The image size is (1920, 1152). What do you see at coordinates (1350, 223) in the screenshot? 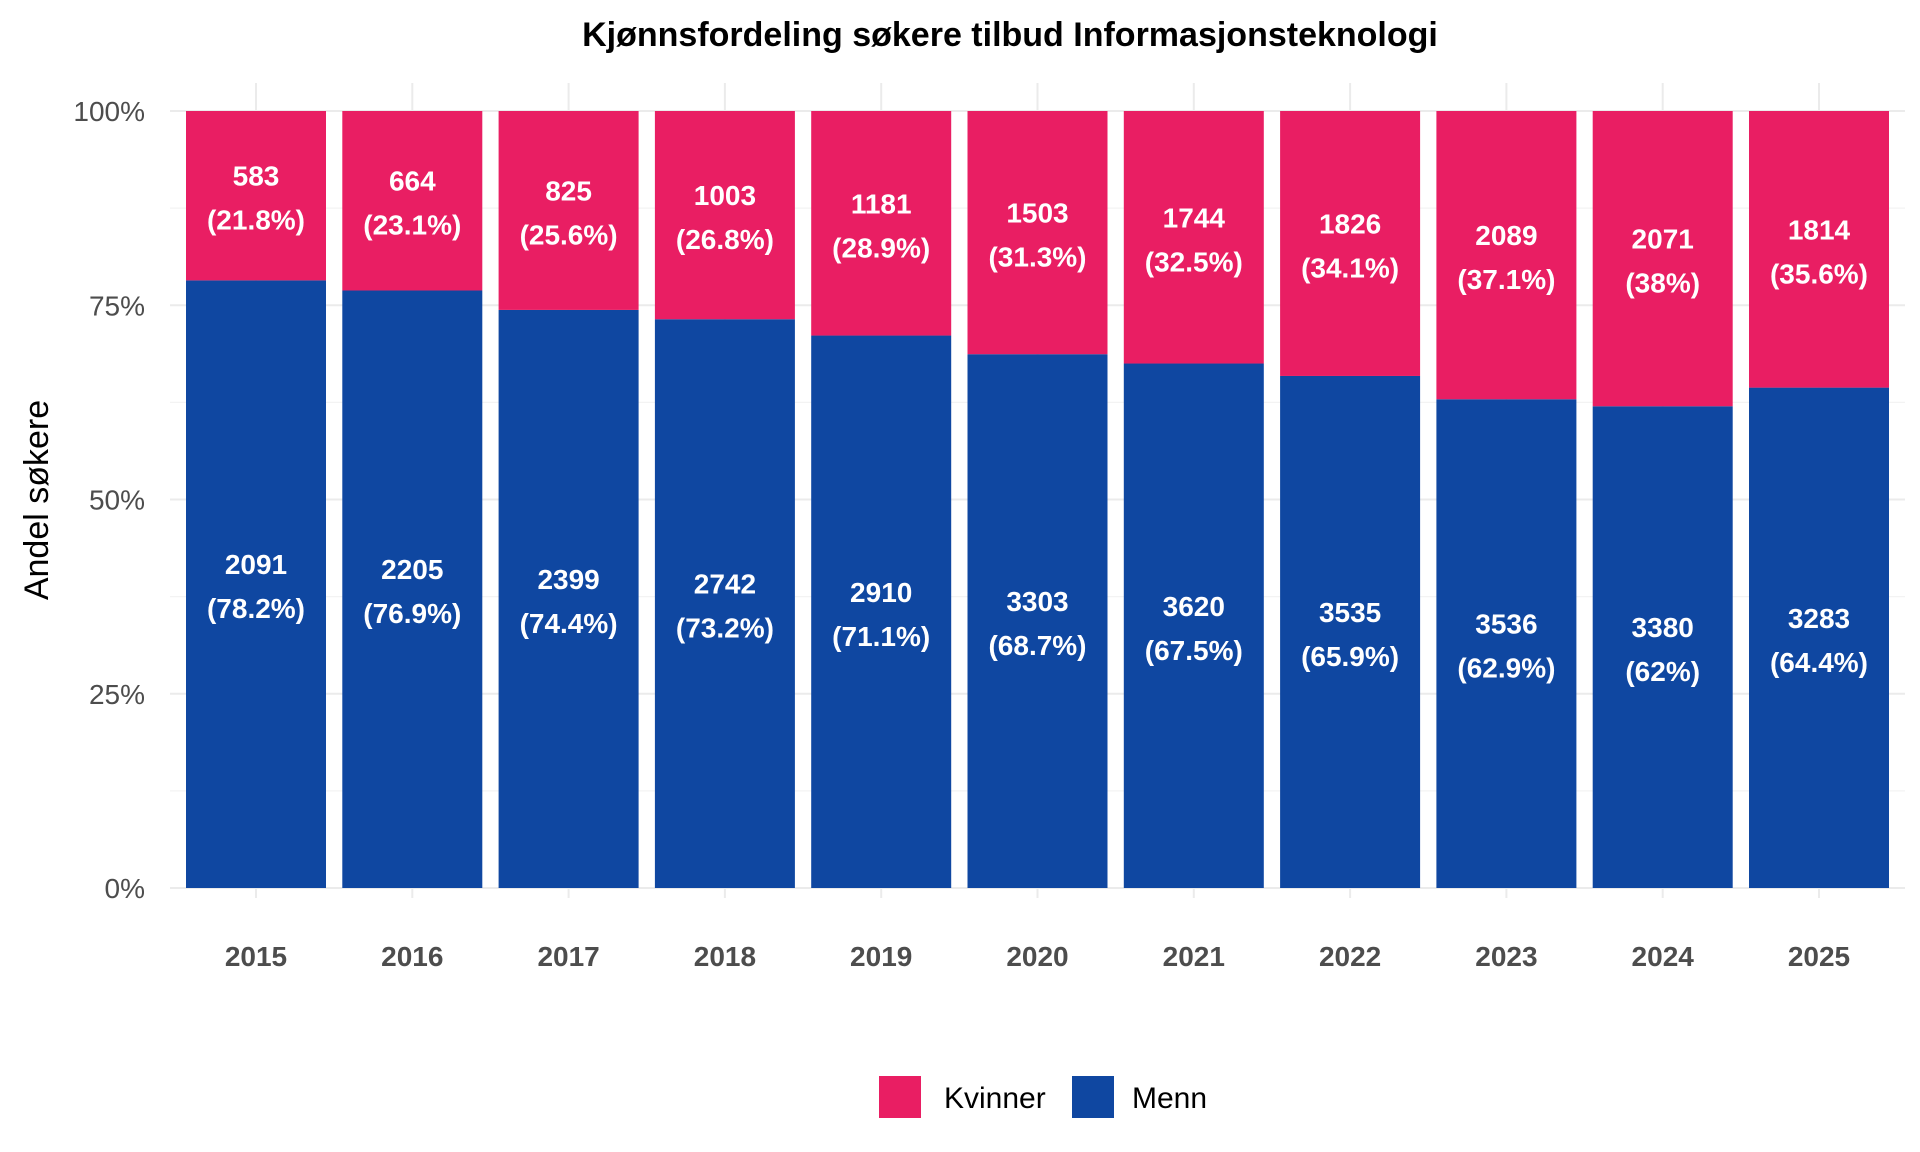
I see `bar-label-count: 1826` at bounding box center [1350, 223].